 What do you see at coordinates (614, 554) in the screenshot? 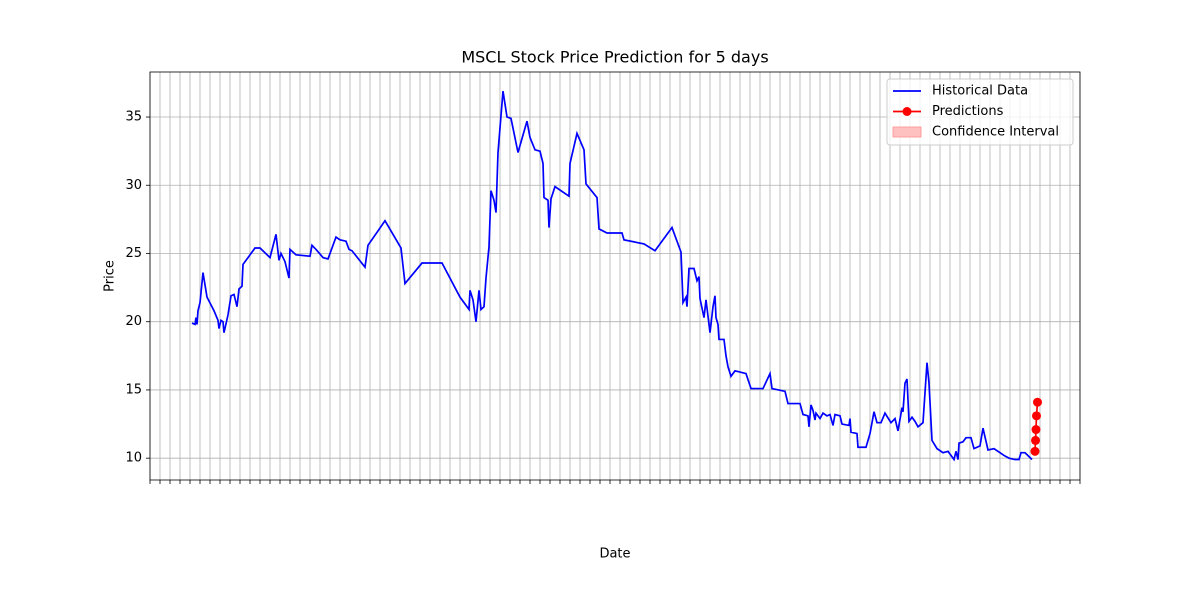
I see `x-axis-label: Date` at bounding box center [614, 554].